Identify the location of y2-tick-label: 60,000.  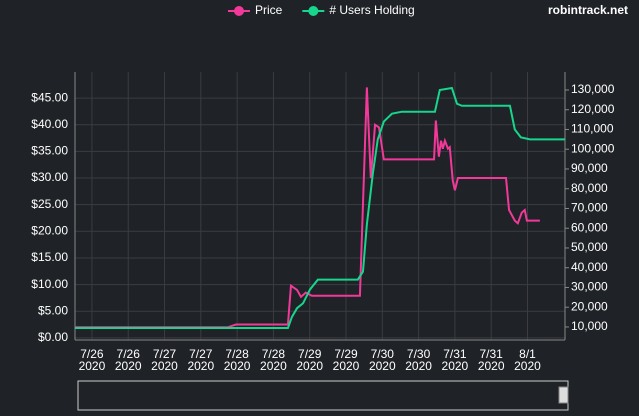
(589, 227).